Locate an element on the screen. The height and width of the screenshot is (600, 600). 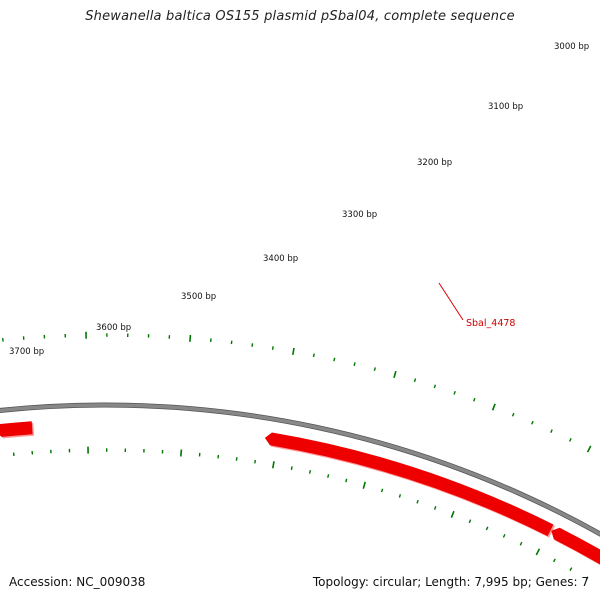
tick-label-3400: 3400 bp is located at coordinates (280, 259).